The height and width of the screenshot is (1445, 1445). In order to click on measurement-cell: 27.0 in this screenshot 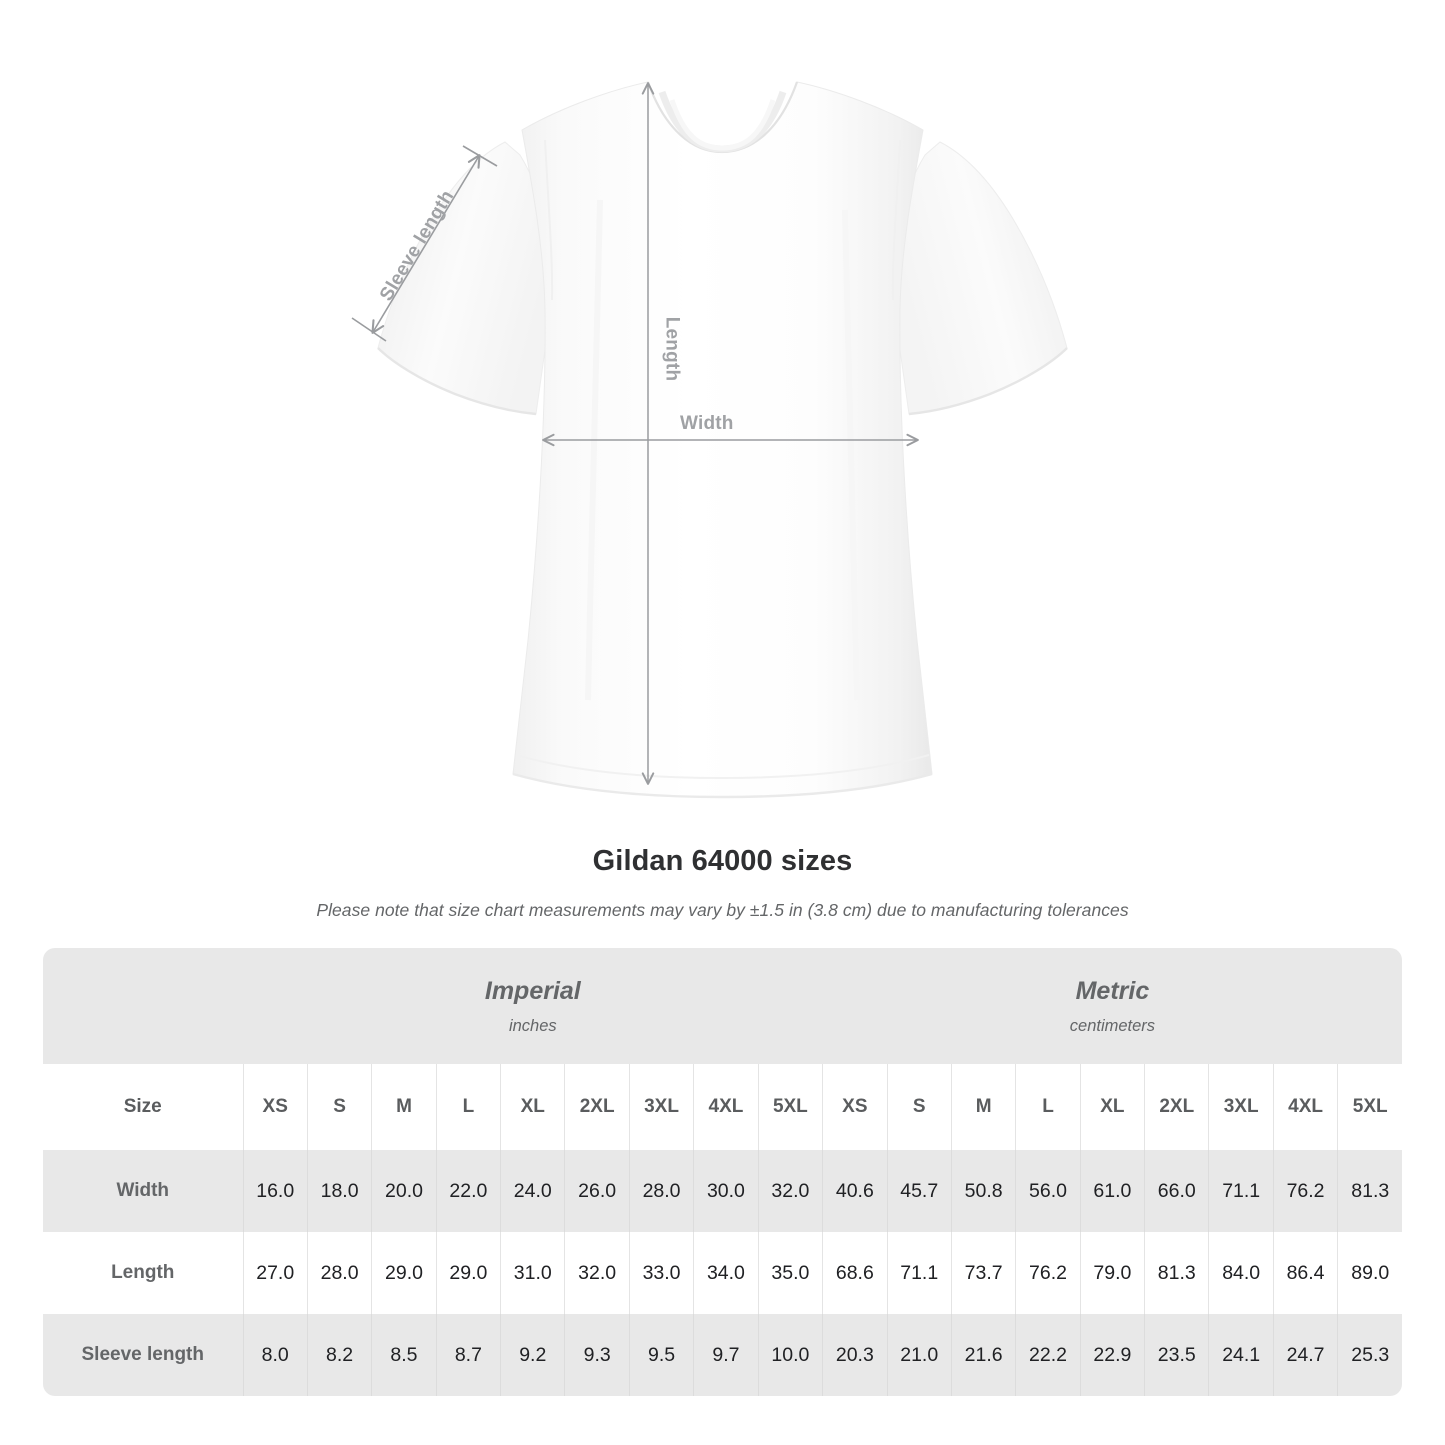, I will do `click(275, 1273)`.